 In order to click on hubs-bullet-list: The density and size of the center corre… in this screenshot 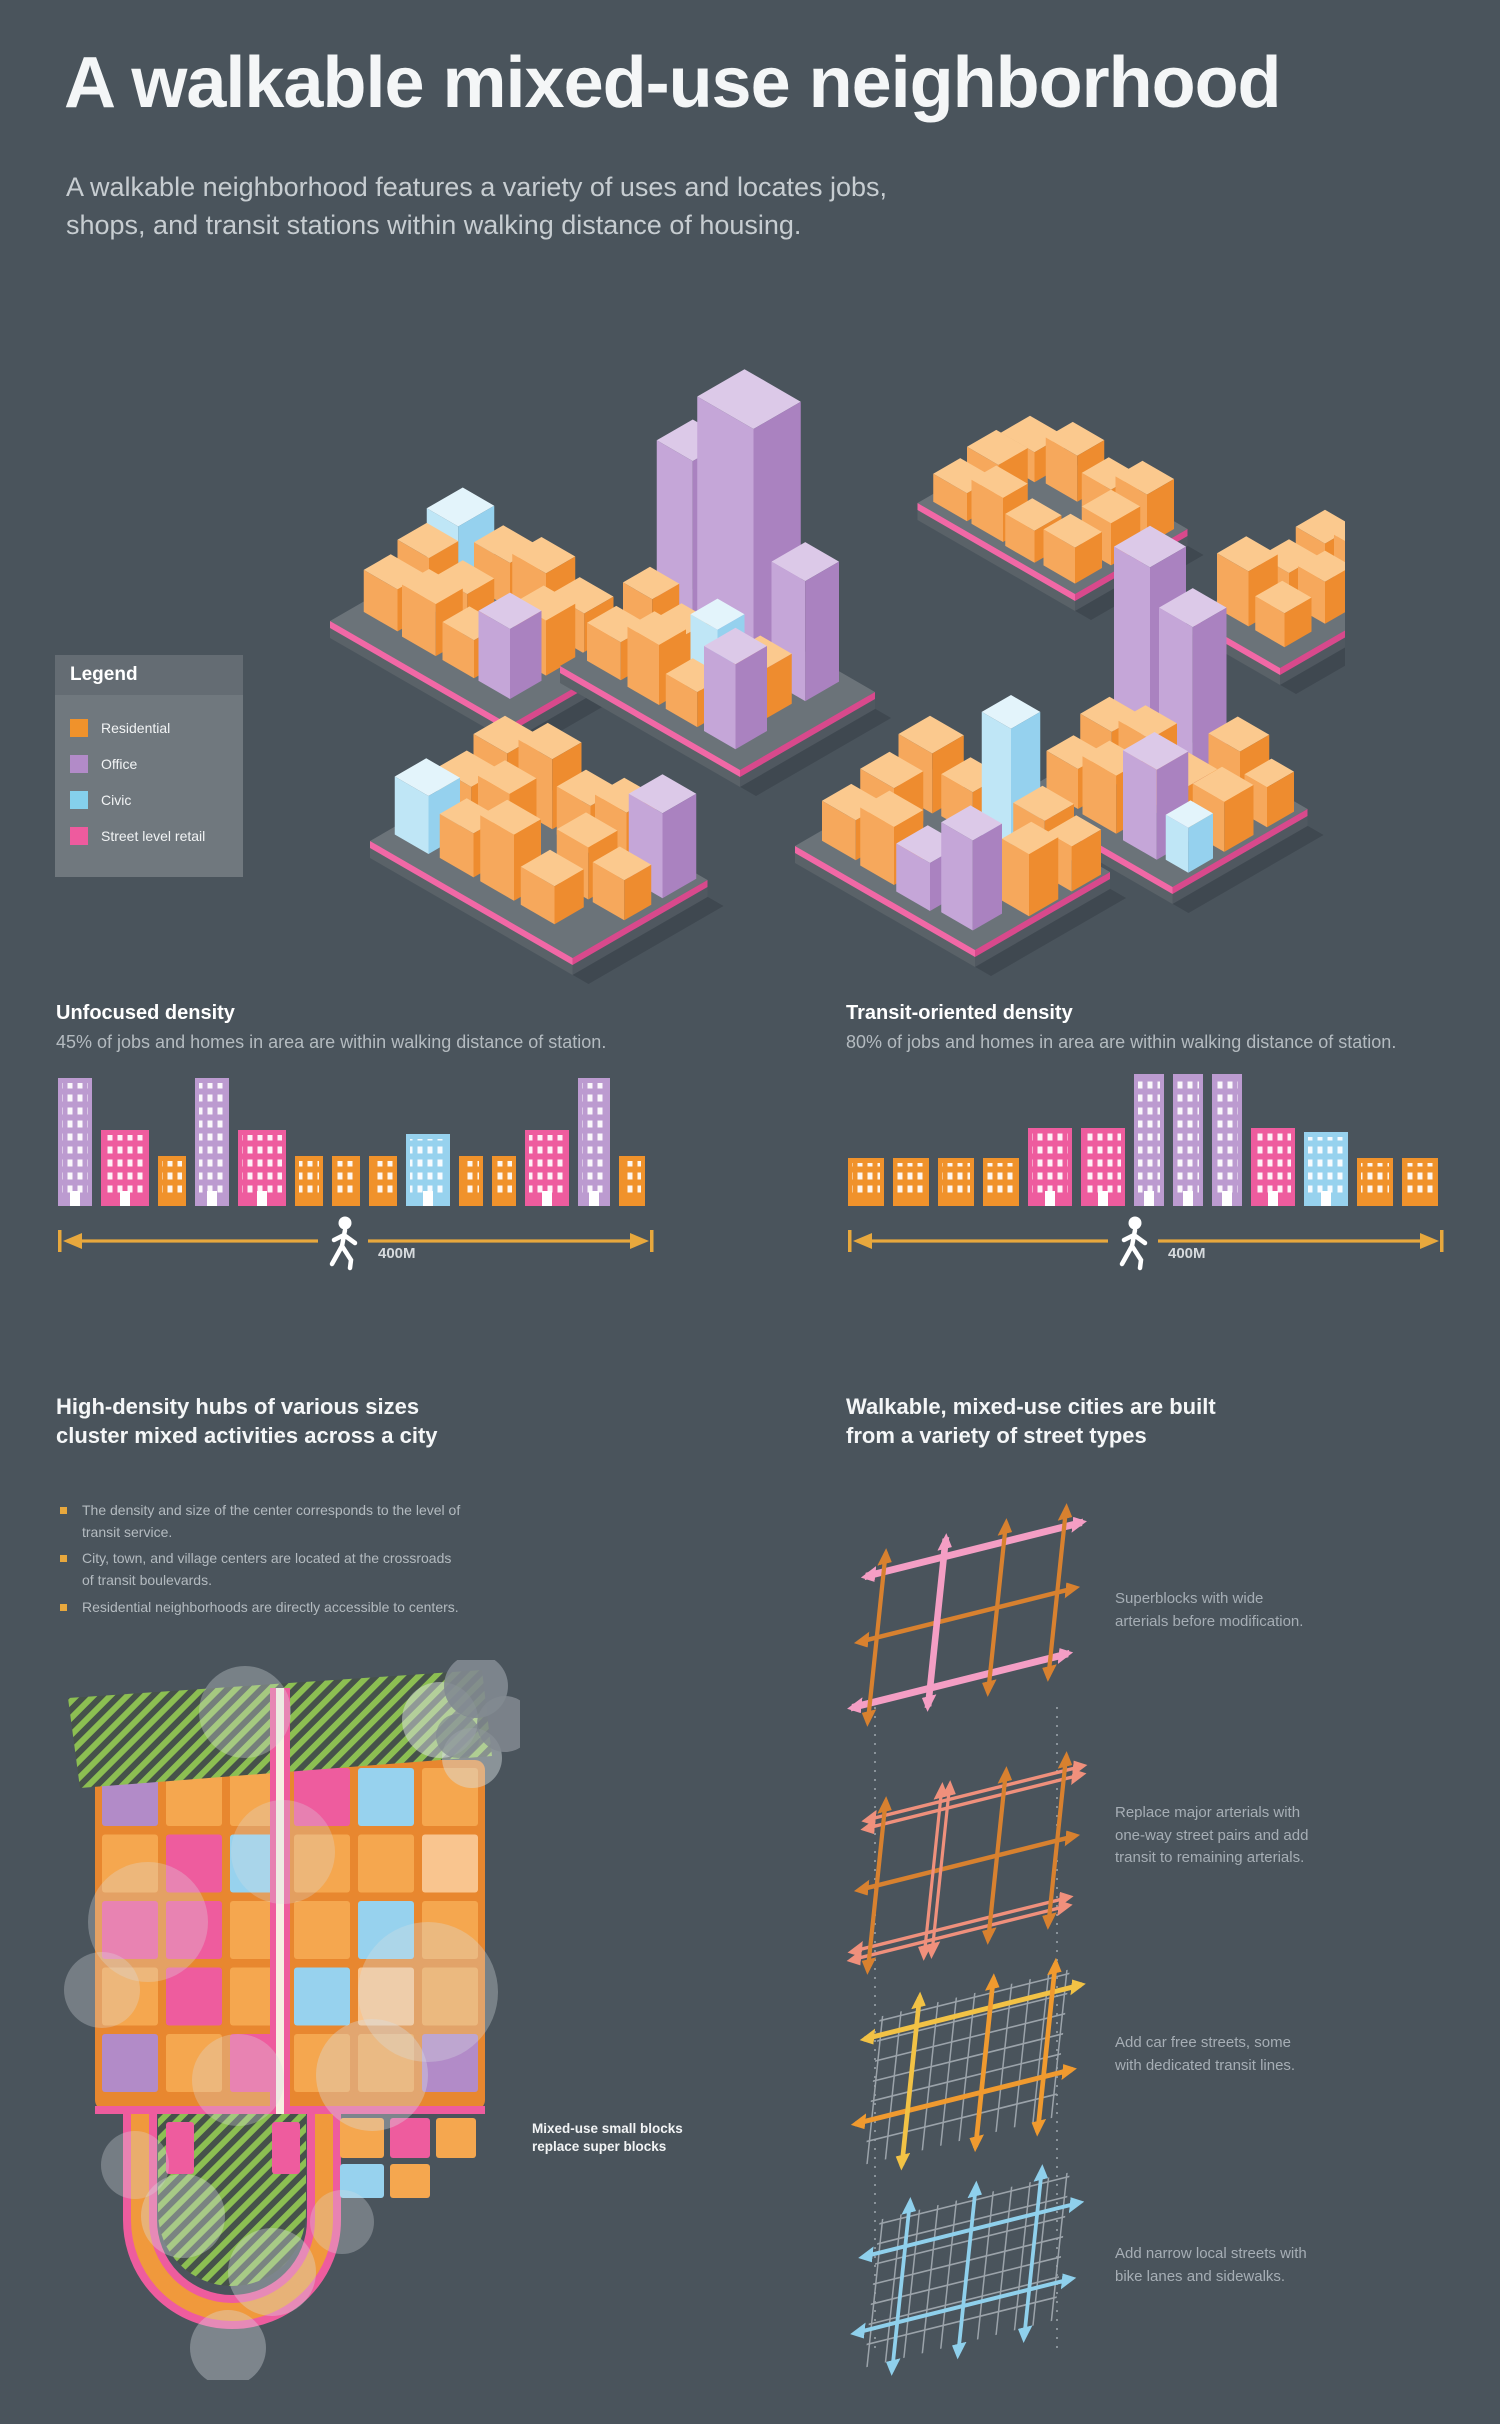, I will do `click(340, 1561)`.